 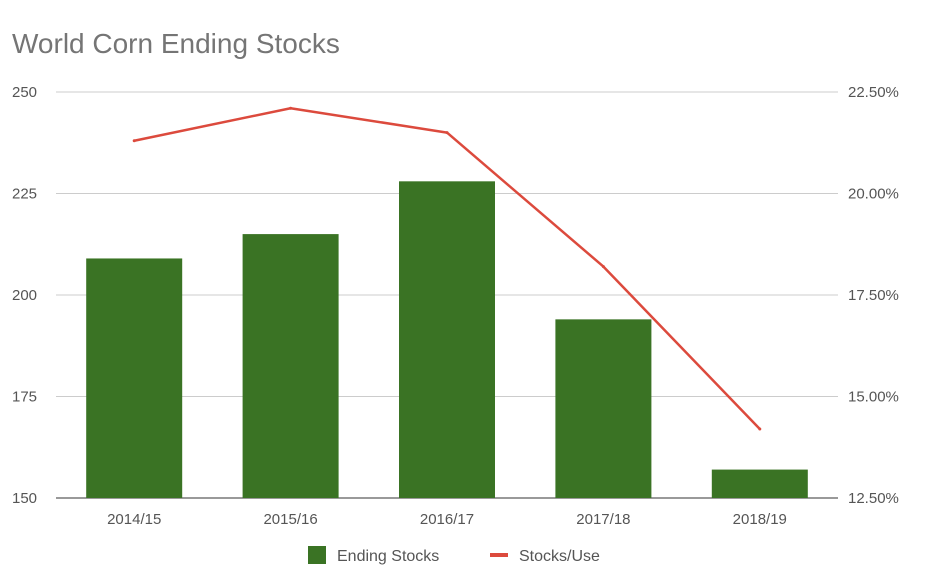 What do you see at coordinates (603, 519) in the screenshot?
I see `x-tick-label: 2017/18` at bounding box center [603, 519].